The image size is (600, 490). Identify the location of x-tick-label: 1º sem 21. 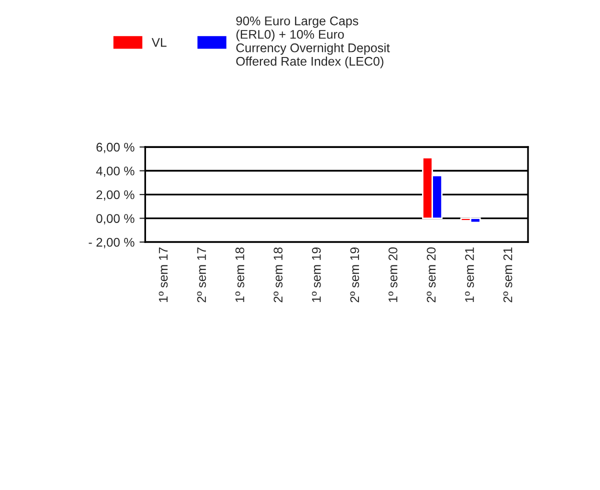
(469, 275).